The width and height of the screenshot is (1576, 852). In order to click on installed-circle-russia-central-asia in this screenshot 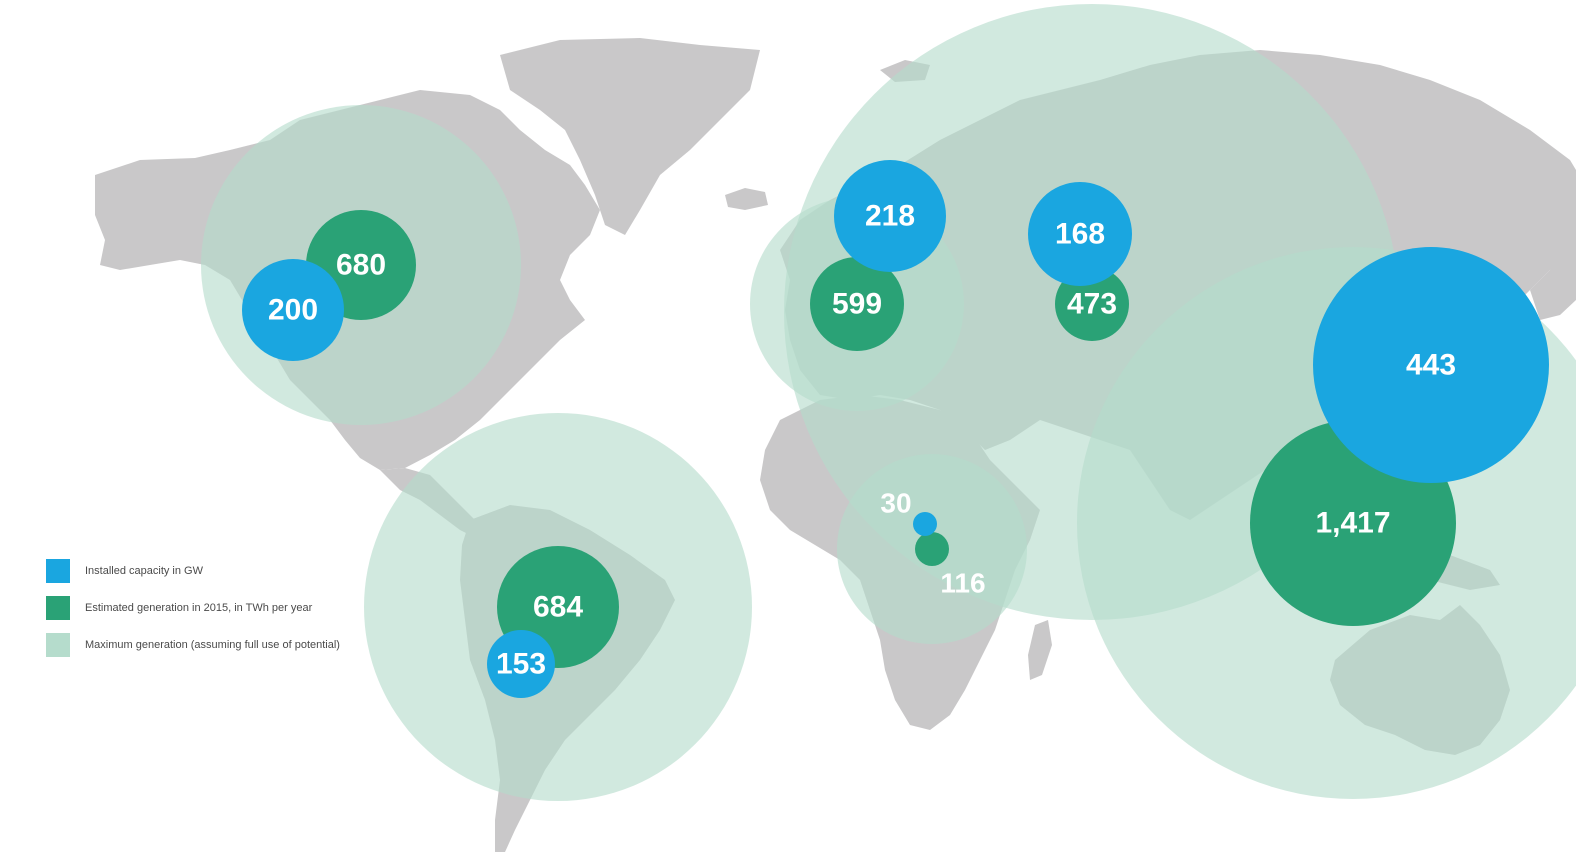, I will do `click(1080, 234)`.